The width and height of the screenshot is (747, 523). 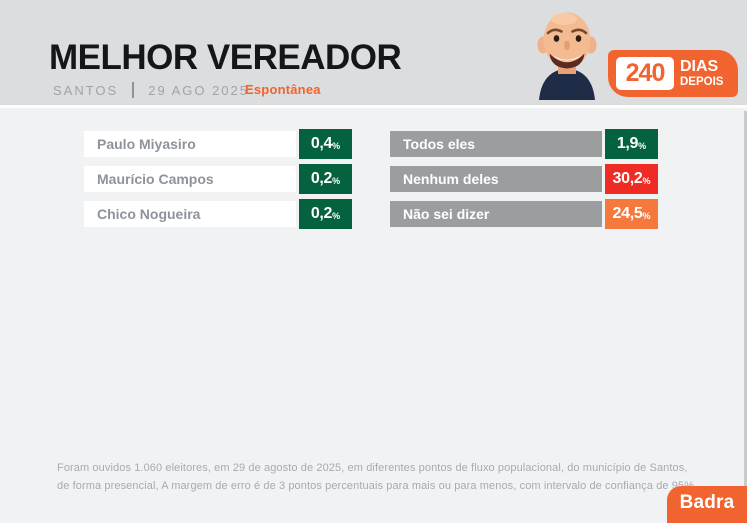 I want to click on result-label-bar: Paulo Miyasiro, so click(x=190, y=144).